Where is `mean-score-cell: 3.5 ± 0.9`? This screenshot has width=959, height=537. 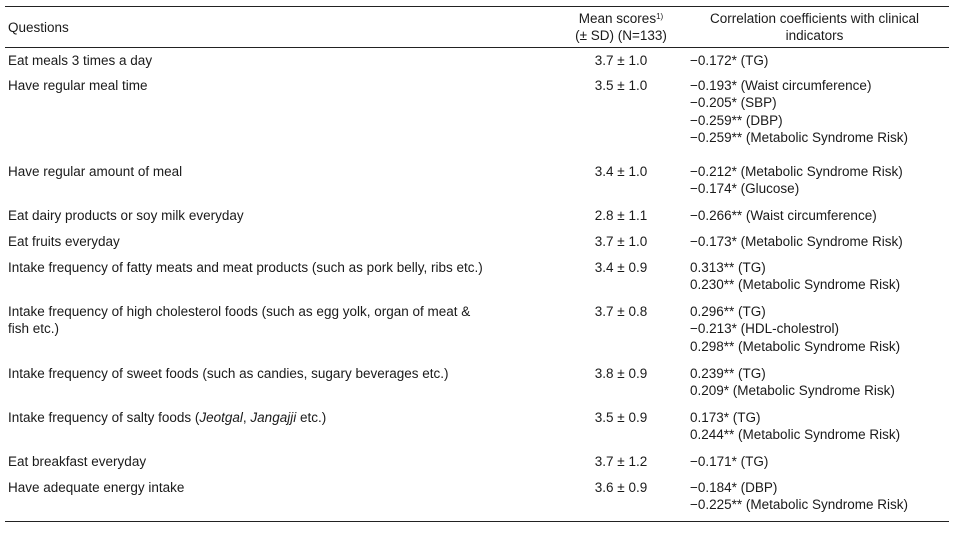 mean-score-cell: 3.5 ± 0.9 is located at coordinates (621, 417).